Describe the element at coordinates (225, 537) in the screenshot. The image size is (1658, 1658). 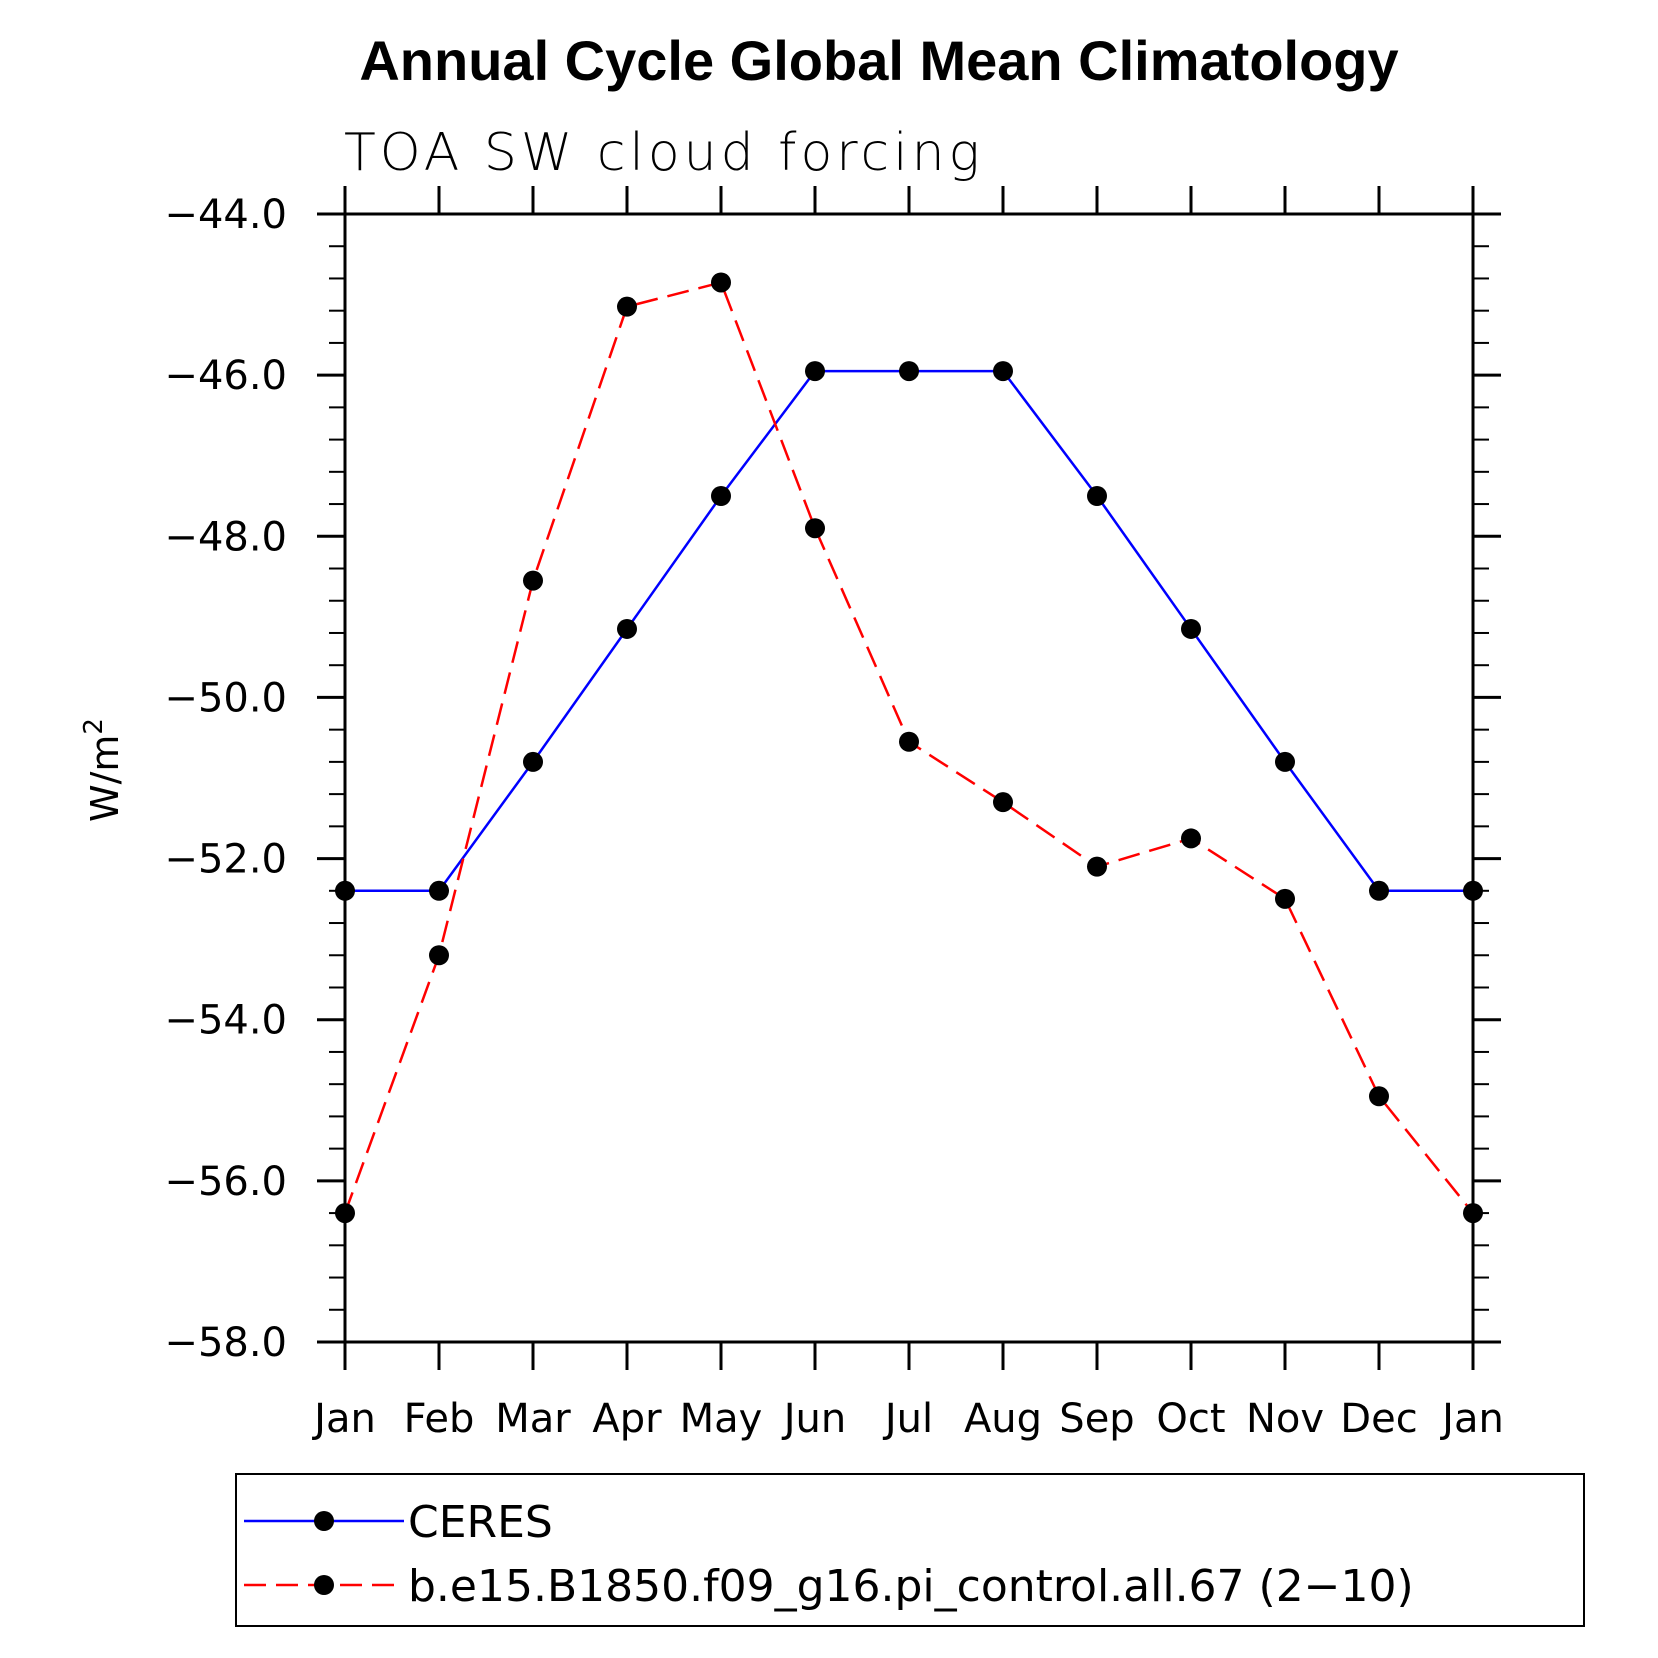
I see `y-tick-label: −48.0` at that location.